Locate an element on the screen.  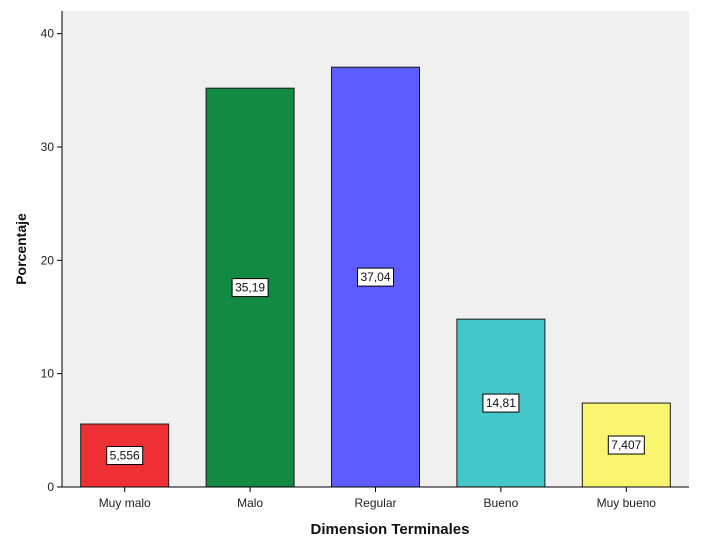
data-label: 37,04 is located at coordinates (375, 277).